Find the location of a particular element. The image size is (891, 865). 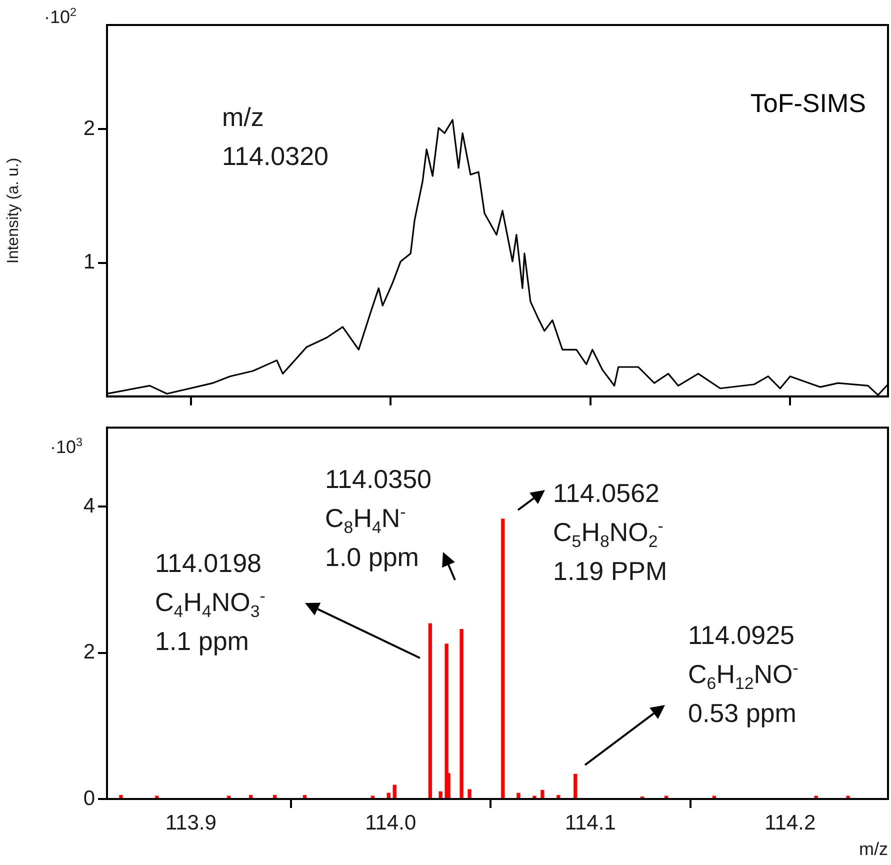

x-tick-label: 114.2 is located at coordinates (790, 822).